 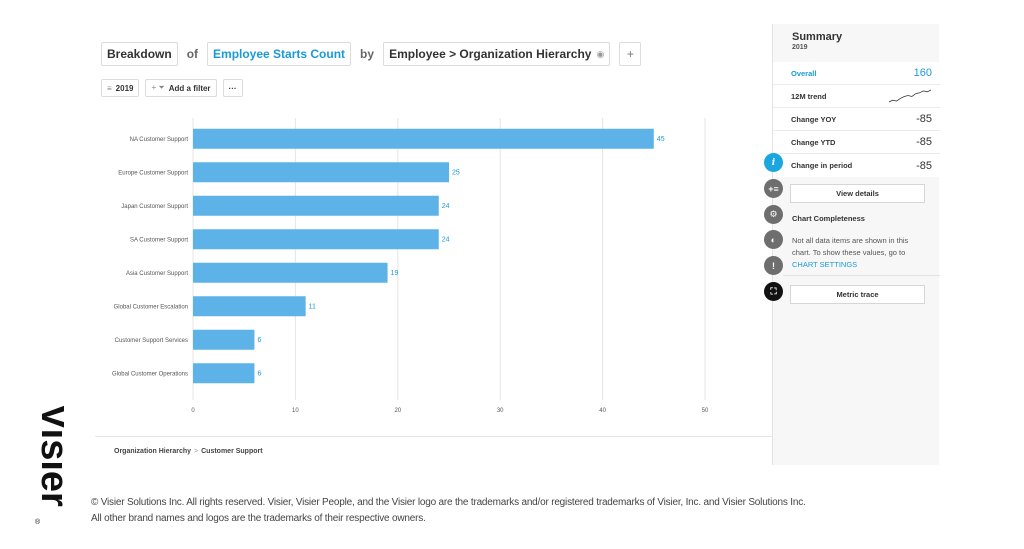 What do you see at coordinates (800, 47) in the screenshot?
I see `summary-year: 2019` at bounding box center [800, 47].